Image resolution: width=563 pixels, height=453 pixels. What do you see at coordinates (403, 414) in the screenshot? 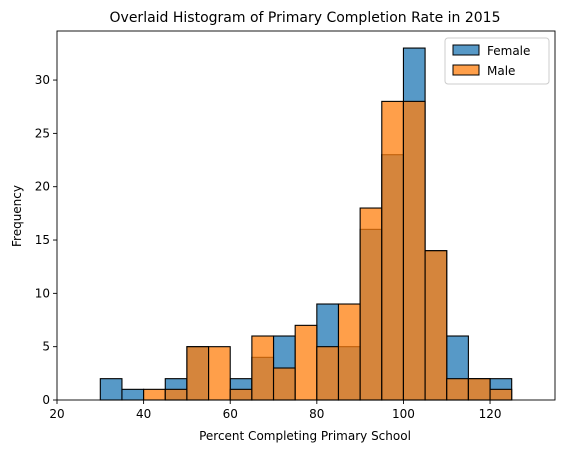
I see `x-tick-label-100: 100` at bounding box center [403, 414].